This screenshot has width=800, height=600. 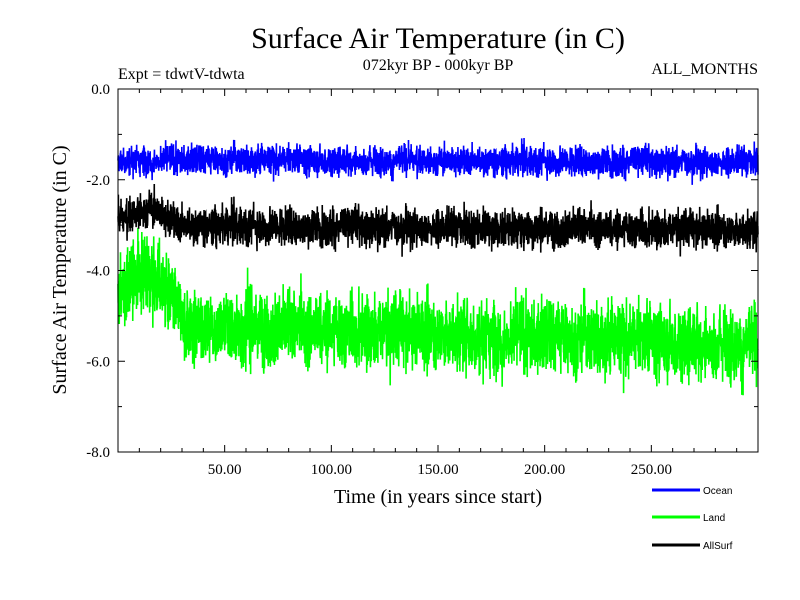 What do you see at coordinates (98, 181) in the screenshot?
I see `y-tick-label: -2.0` at bounding box center [98, 181].